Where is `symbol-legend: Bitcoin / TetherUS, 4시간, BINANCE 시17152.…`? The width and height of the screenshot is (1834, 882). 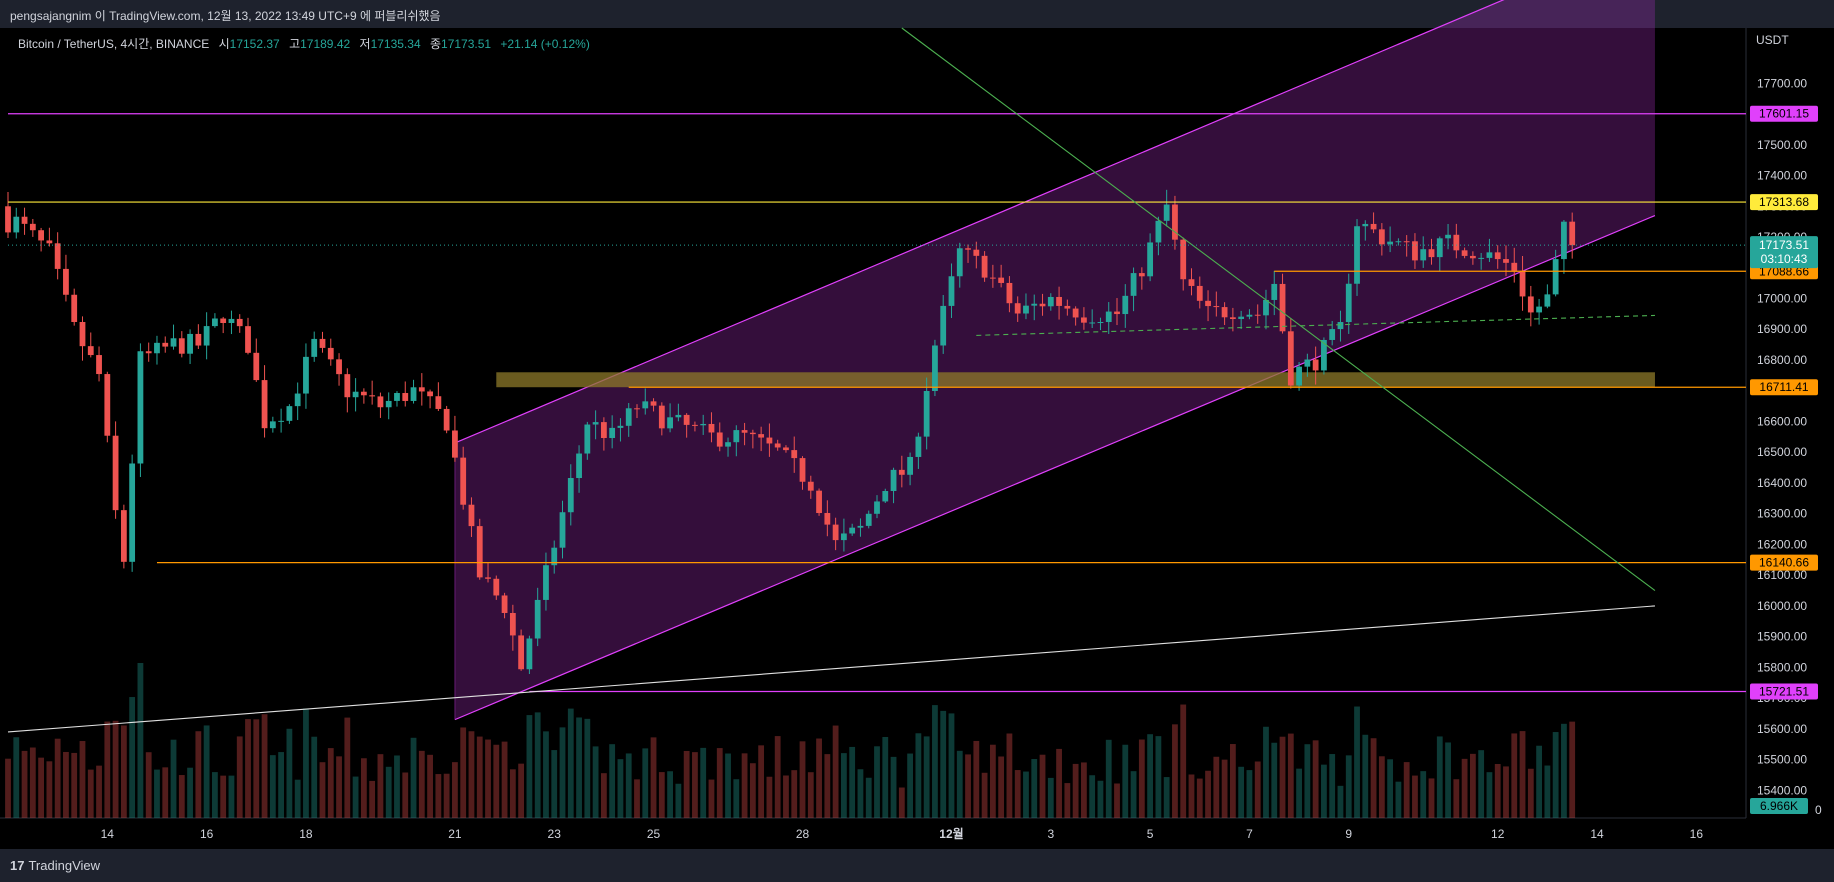
symbol-legend: Bitcoin / TetherUS, 4시간, BINANCE 시17152.… is located at coordinates (304, 43).